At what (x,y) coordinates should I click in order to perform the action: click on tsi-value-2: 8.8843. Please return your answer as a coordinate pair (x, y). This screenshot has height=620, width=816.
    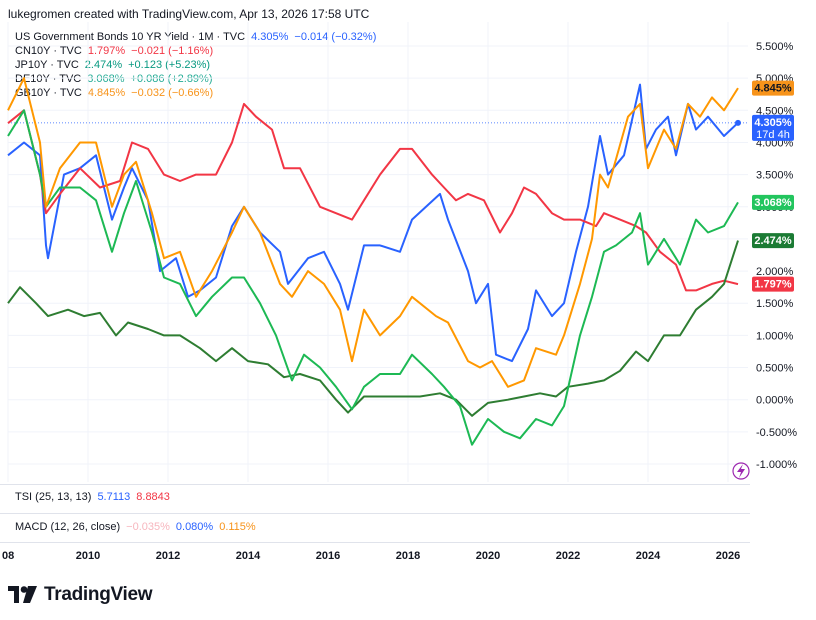
    Looking at the image, I should click on (153, 497).